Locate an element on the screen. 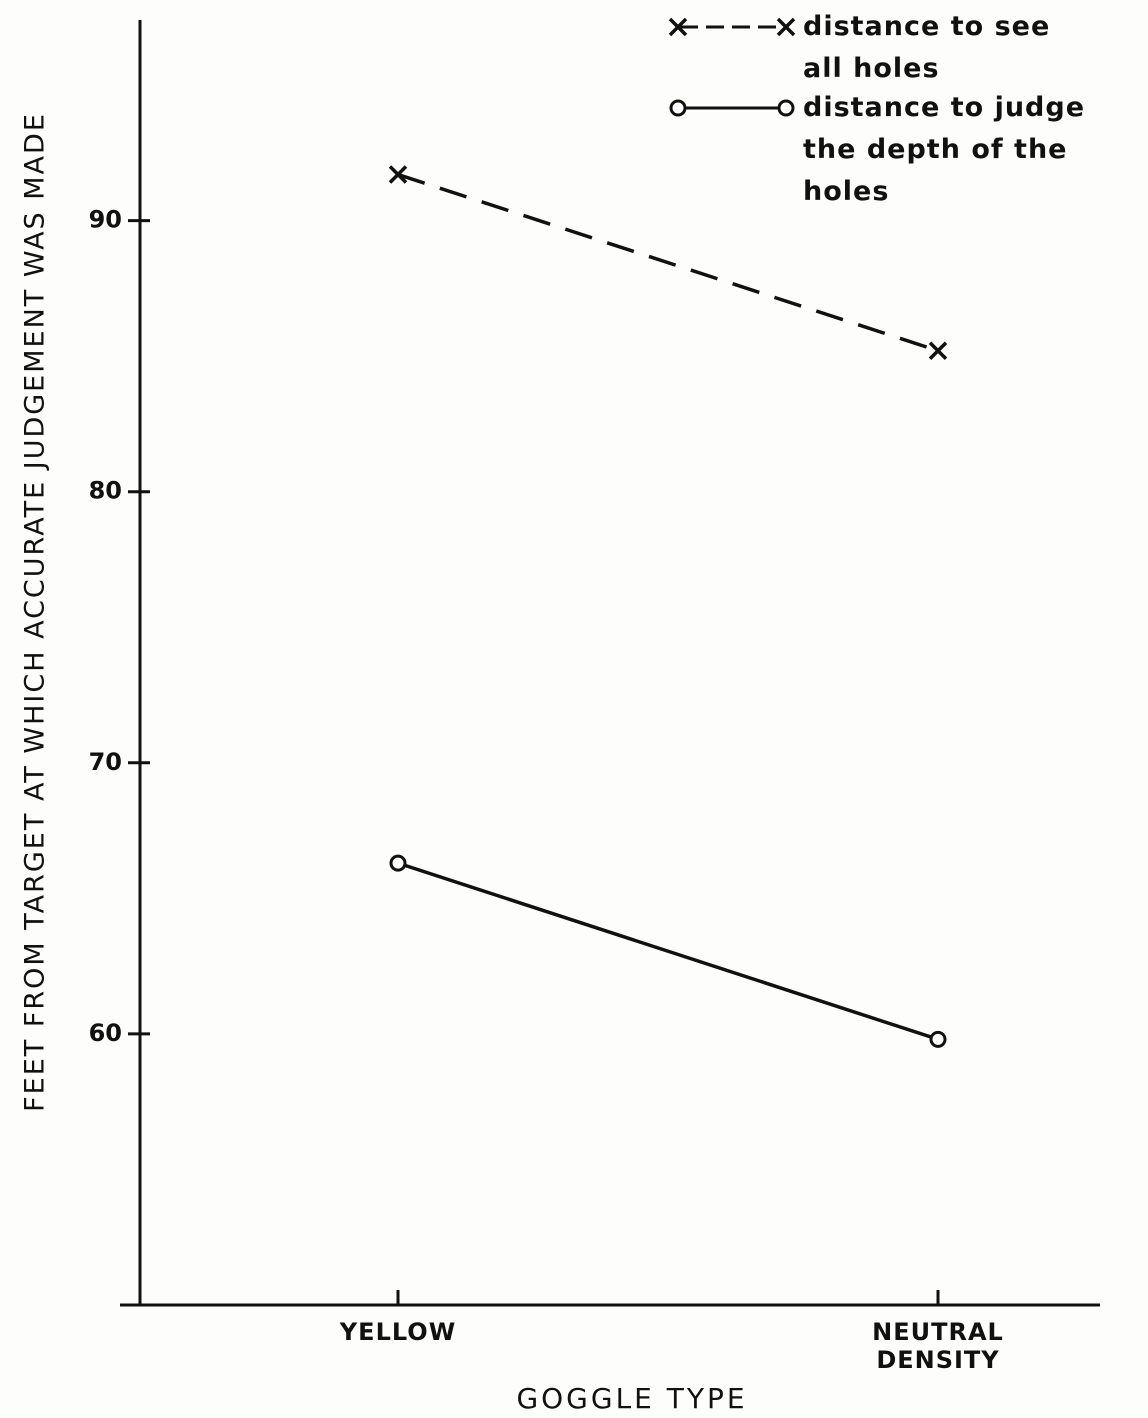 This screenshot has height=1418, width=1148. x-axis-label: GOGGLE TYPE is located at coordinates (631, 1398).